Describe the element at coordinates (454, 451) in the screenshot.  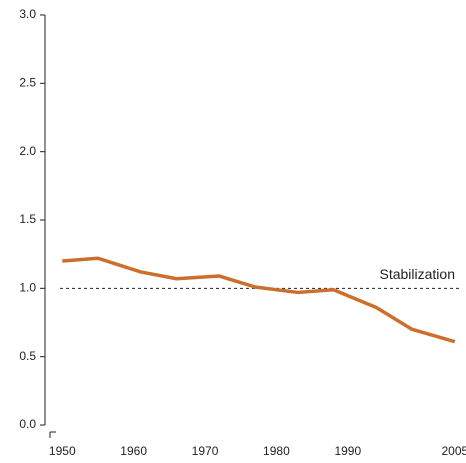
I see `x-tick-label: 2005` at that location.